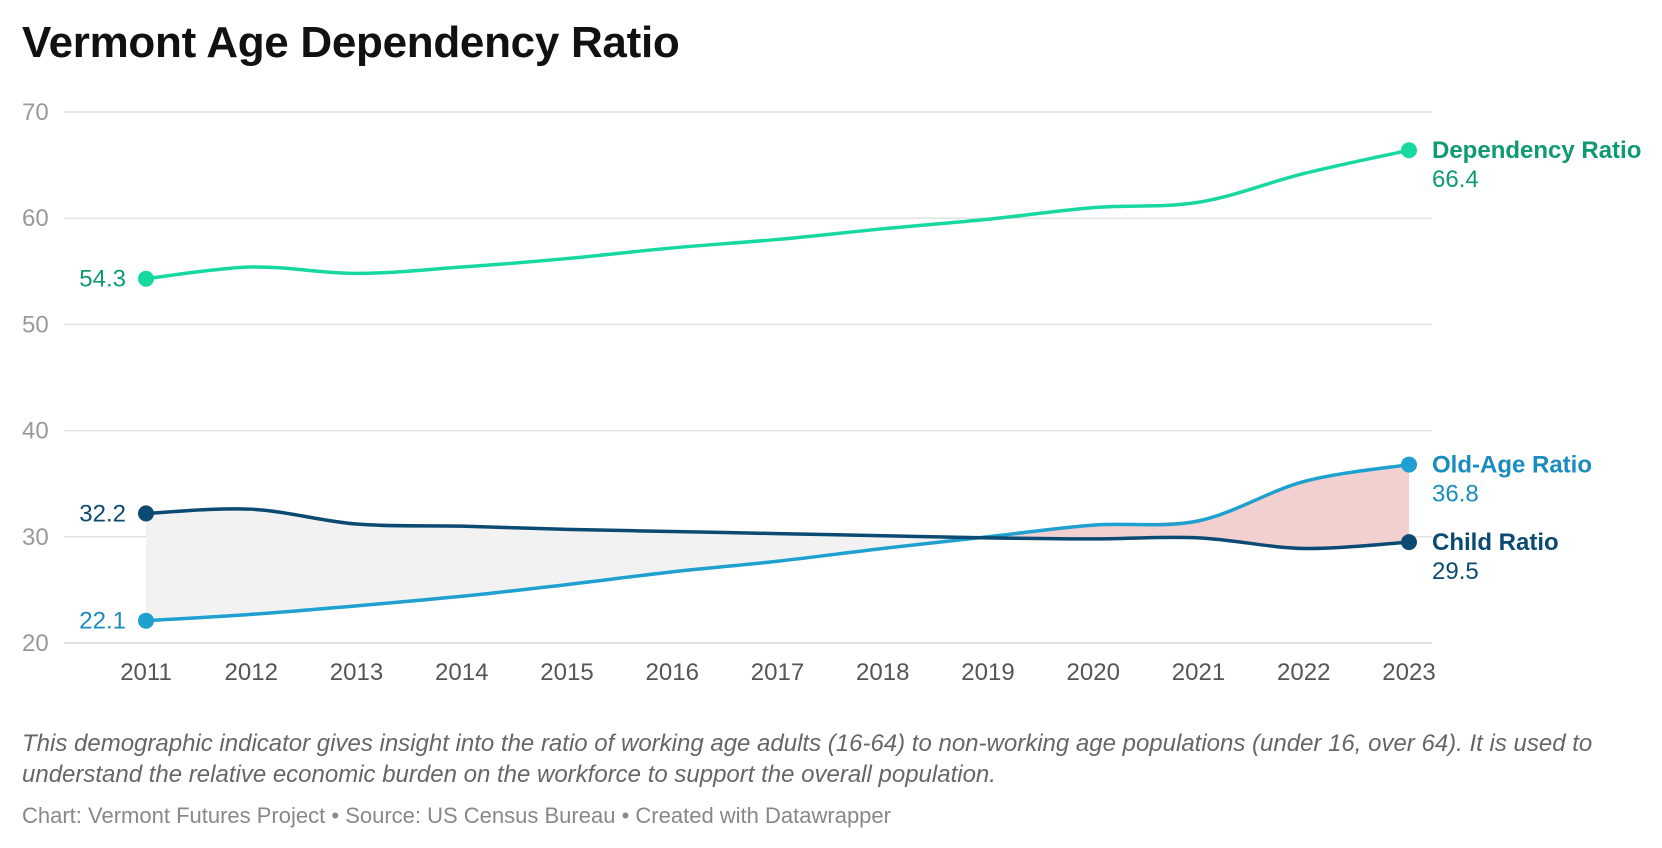 This screenshot has height=848, width=1662. I want to click on chart-source: Source: US Census Bureau, so click(480, 815).